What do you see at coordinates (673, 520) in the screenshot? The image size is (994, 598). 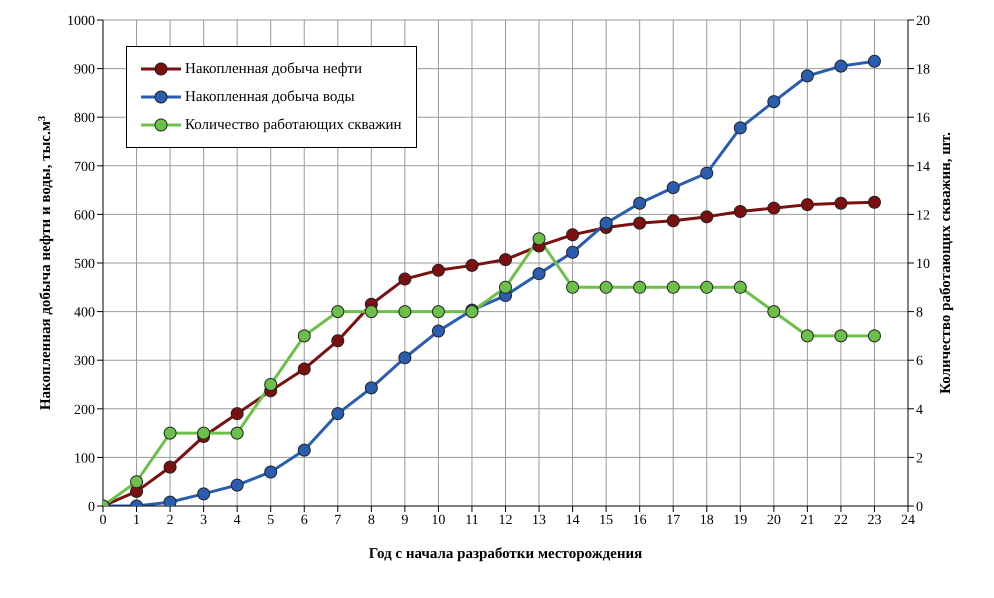 I see `x-tick-label: 17` at bounding box center [673, 520].